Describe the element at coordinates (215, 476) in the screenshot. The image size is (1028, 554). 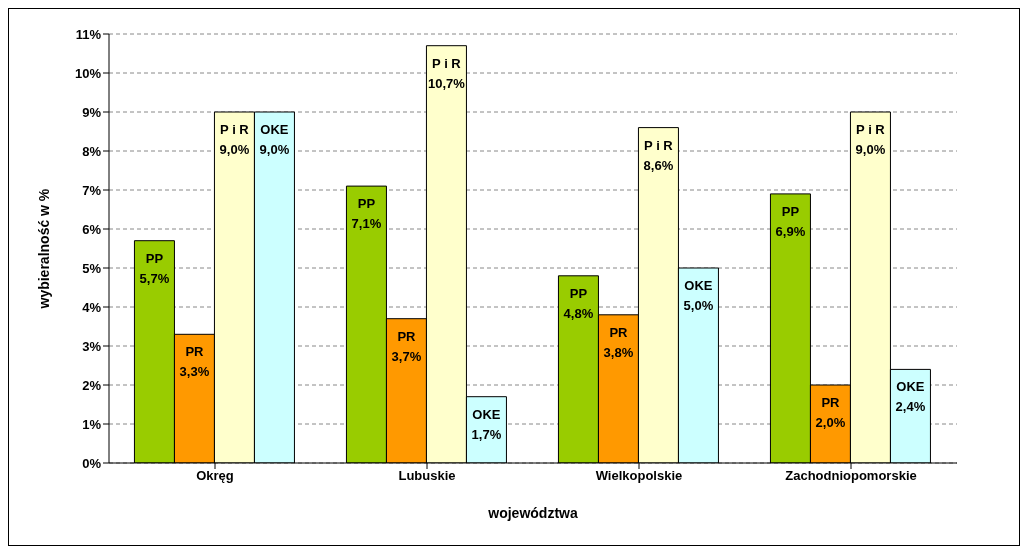
I see `x-tick-label: Okręg` at that location.